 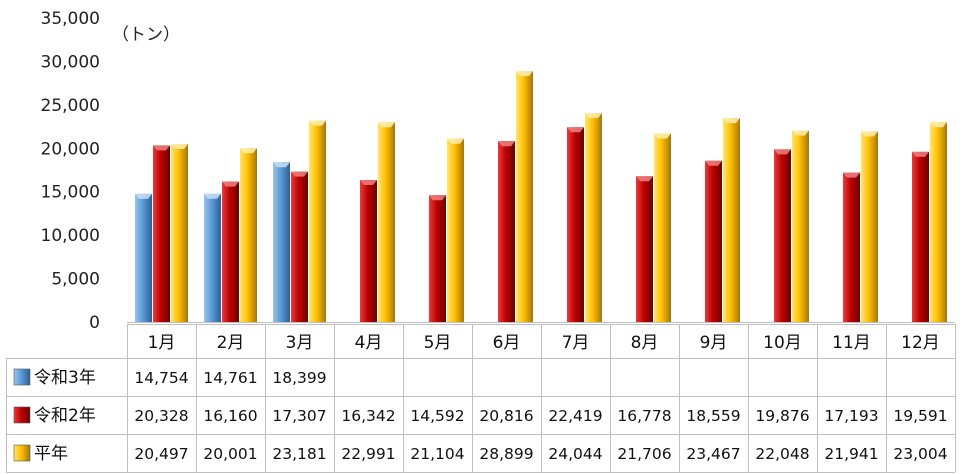 I want to click on category-label: 6月, so click(x=507, y=343).